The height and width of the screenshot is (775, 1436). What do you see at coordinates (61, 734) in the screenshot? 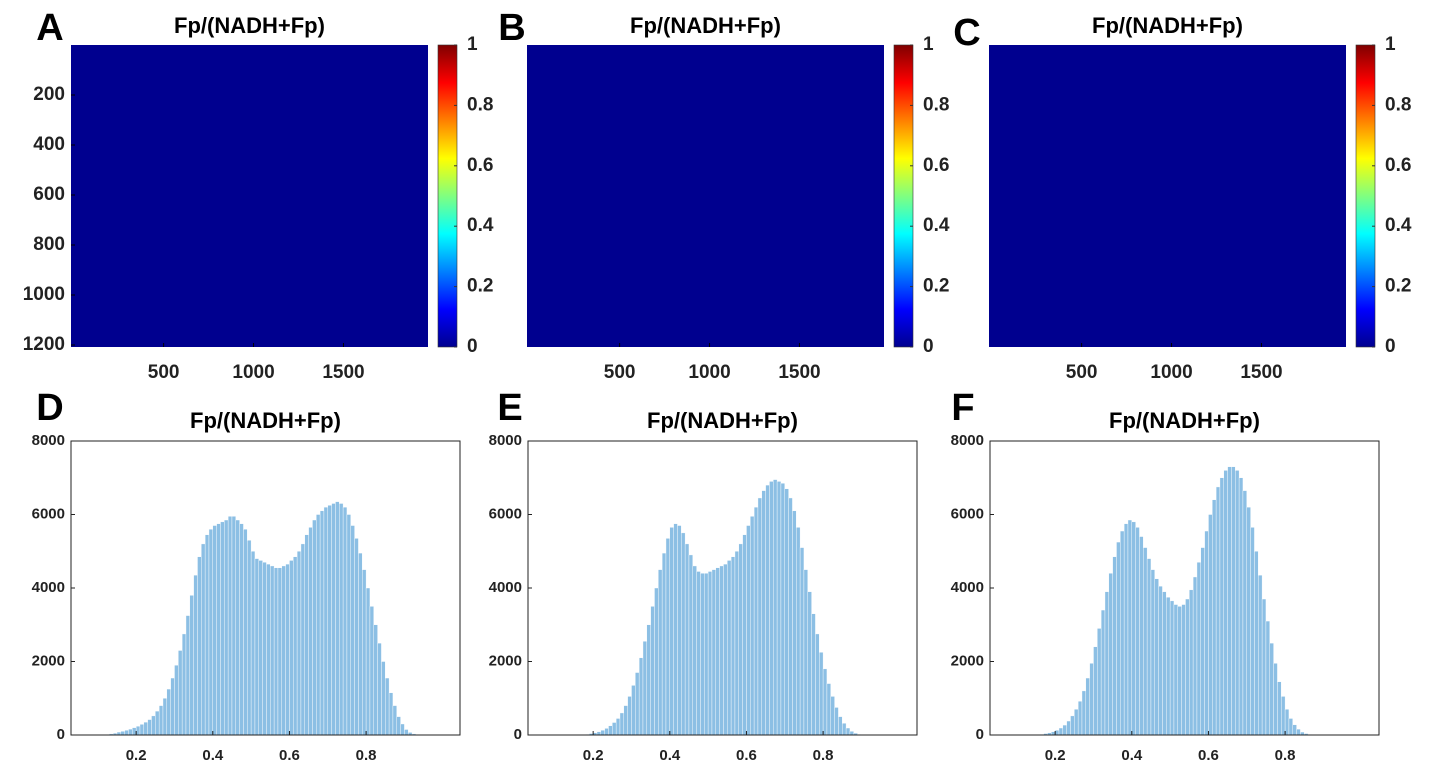
I see `y-tick-label: 0` at bounding box center [61, 734].